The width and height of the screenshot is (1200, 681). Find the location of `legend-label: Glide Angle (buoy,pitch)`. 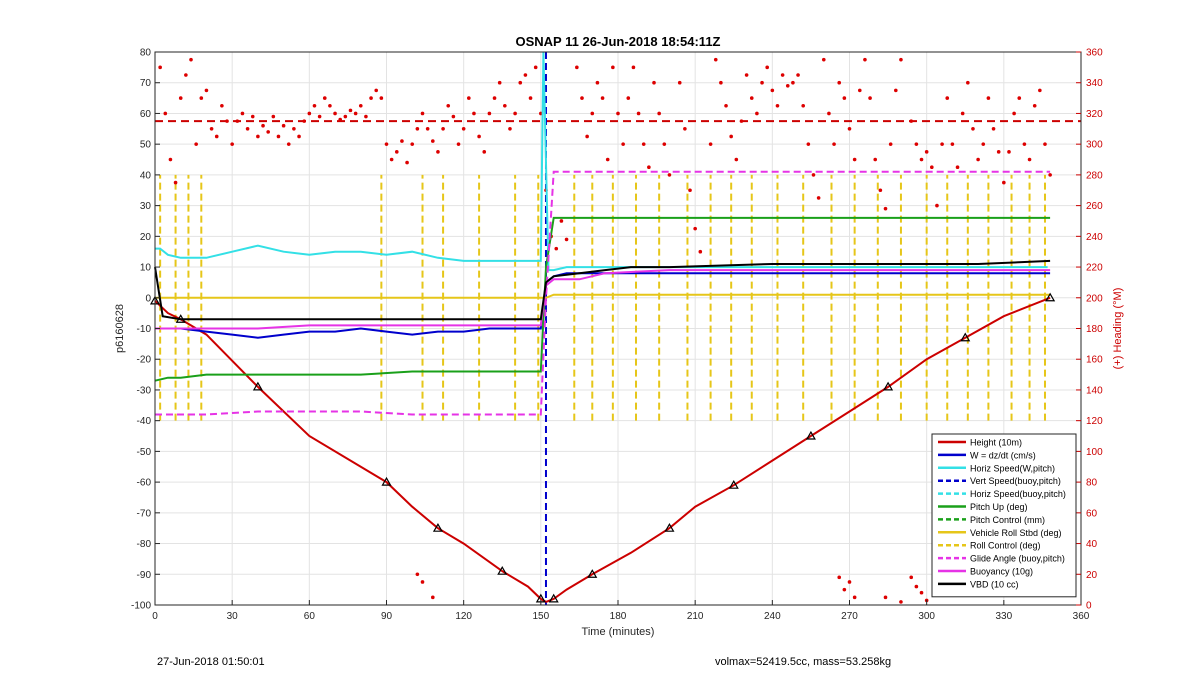

legend-label: Glide Angle (buoy,pitch) is located at coordinates (1017, 559).